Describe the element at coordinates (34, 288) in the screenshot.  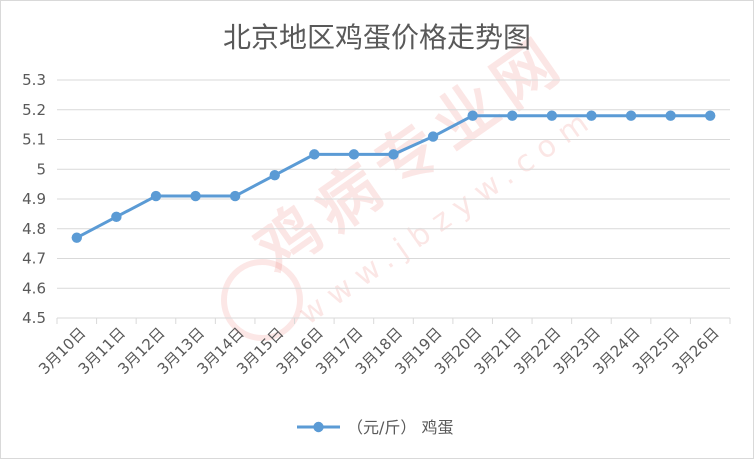
I see `y-tick-label: 4.6` at that location.